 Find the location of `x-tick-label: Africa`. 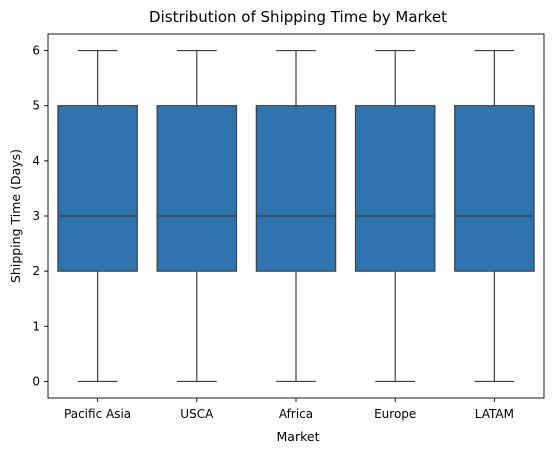

x-tick-label: Africa is located at coordinates (296, 414).